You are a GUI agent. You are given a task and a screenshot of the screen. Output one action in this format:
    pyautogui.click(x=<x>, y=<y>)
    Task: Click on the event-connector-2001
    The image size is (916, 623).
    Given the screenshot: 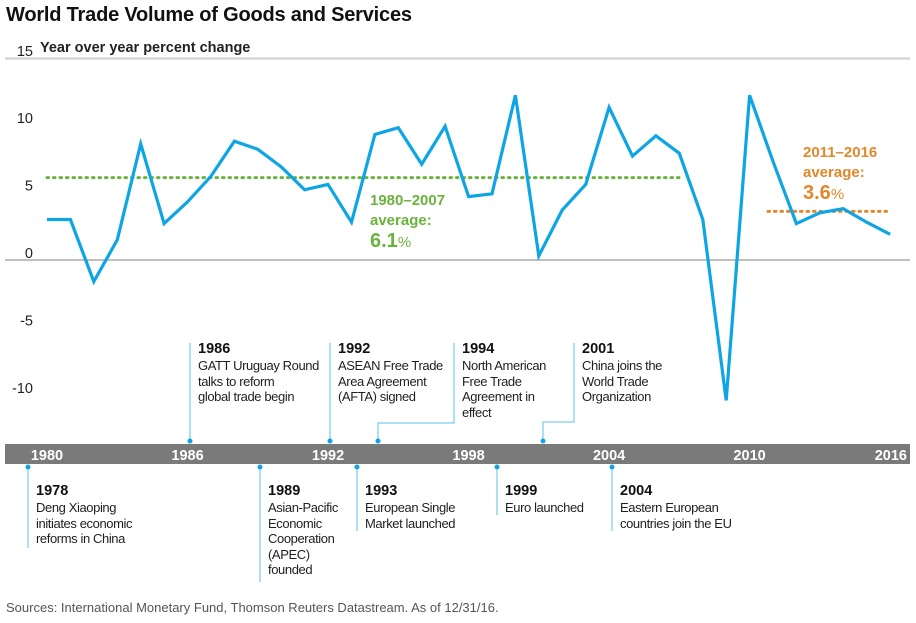 What is the action you would take?
    pyautogui.click(x=558, y=392)
    